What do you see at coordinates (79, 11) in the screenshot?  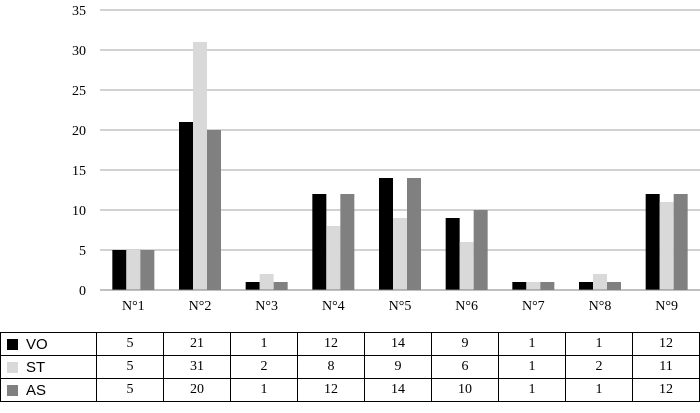 I see `y-tick-label: 35` at bounding box center [79, 11].